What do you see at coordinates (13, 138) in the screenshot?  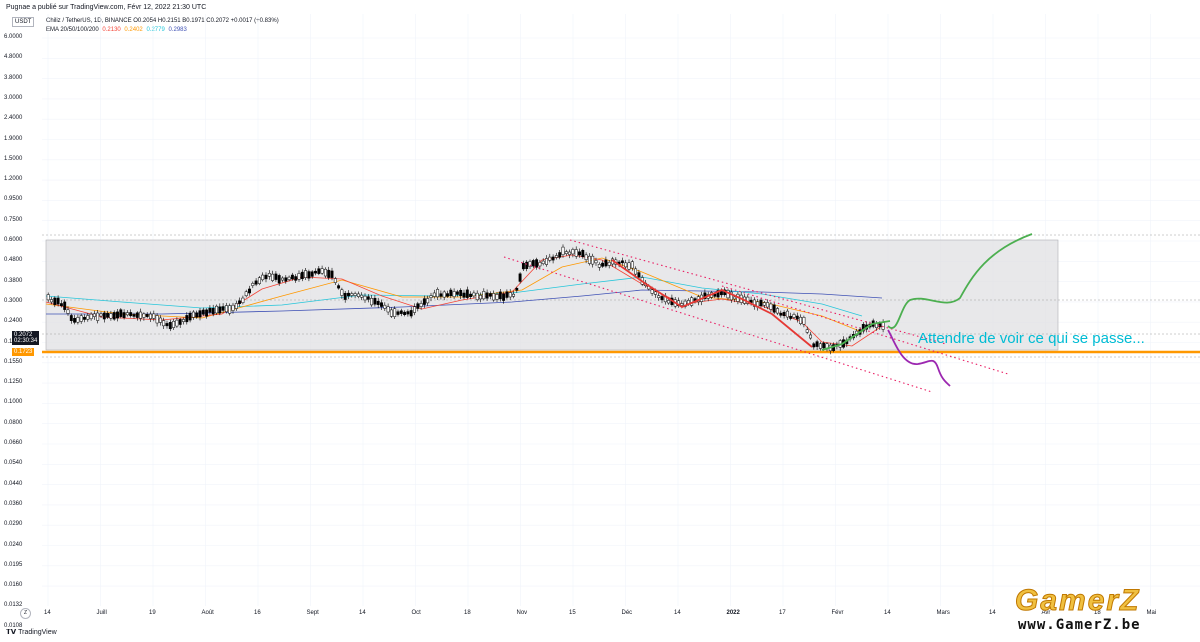 I see `price-label: 1.9000` at bounding box center [13, 138].